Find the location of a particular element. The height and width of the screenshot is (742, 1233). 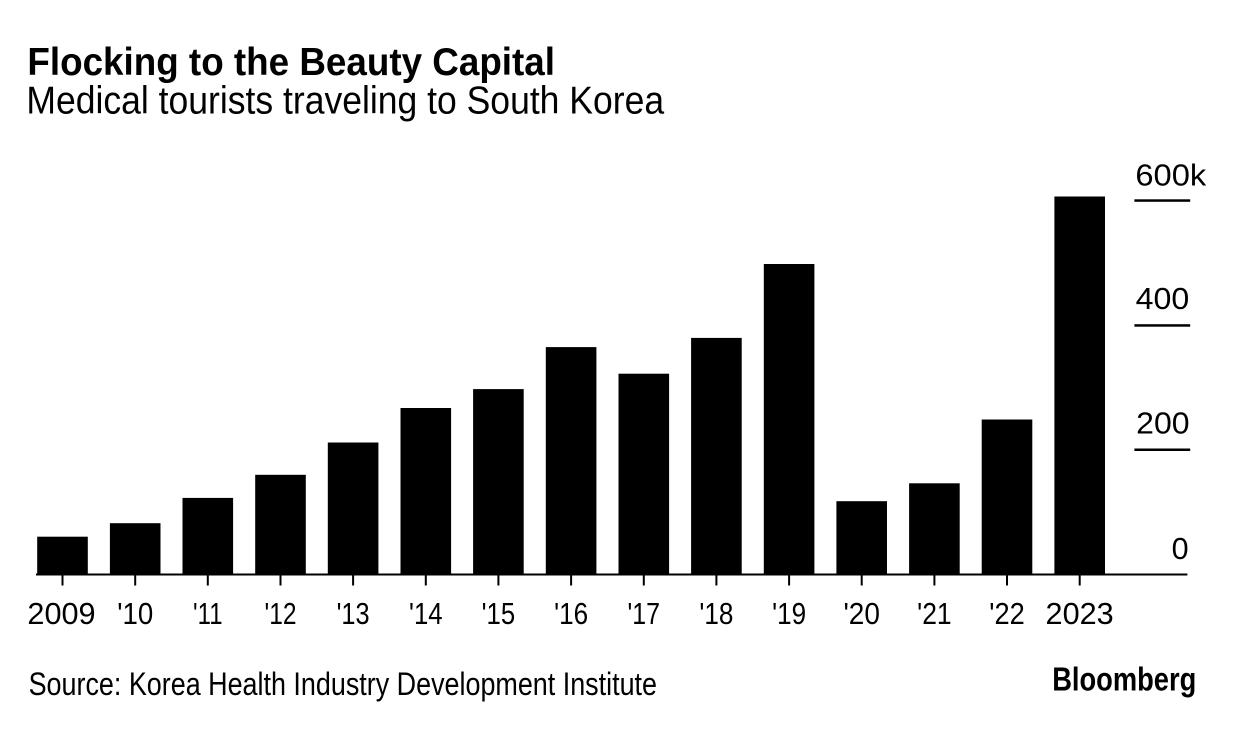

svg-text: '10 is located at coordinates (135, 614).